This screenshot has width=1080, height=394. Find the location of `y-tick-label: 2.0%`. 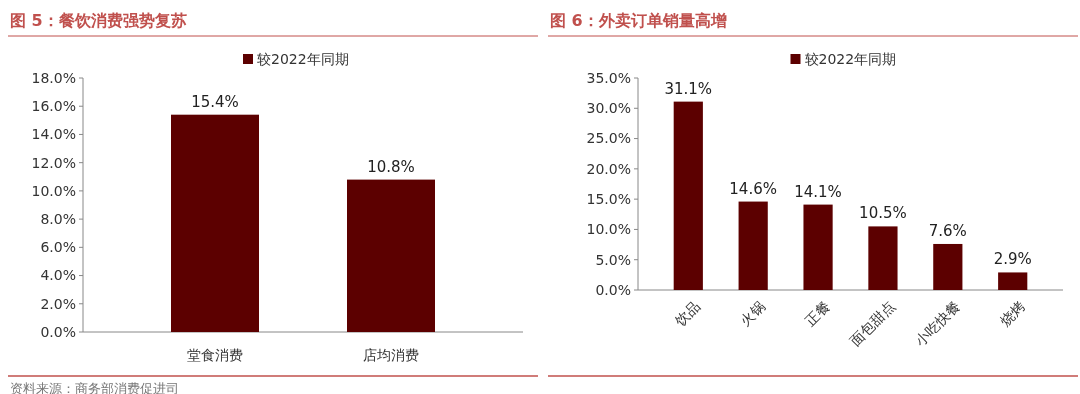

y-tick-label: 2.0% is located at coordinates (58, 303).